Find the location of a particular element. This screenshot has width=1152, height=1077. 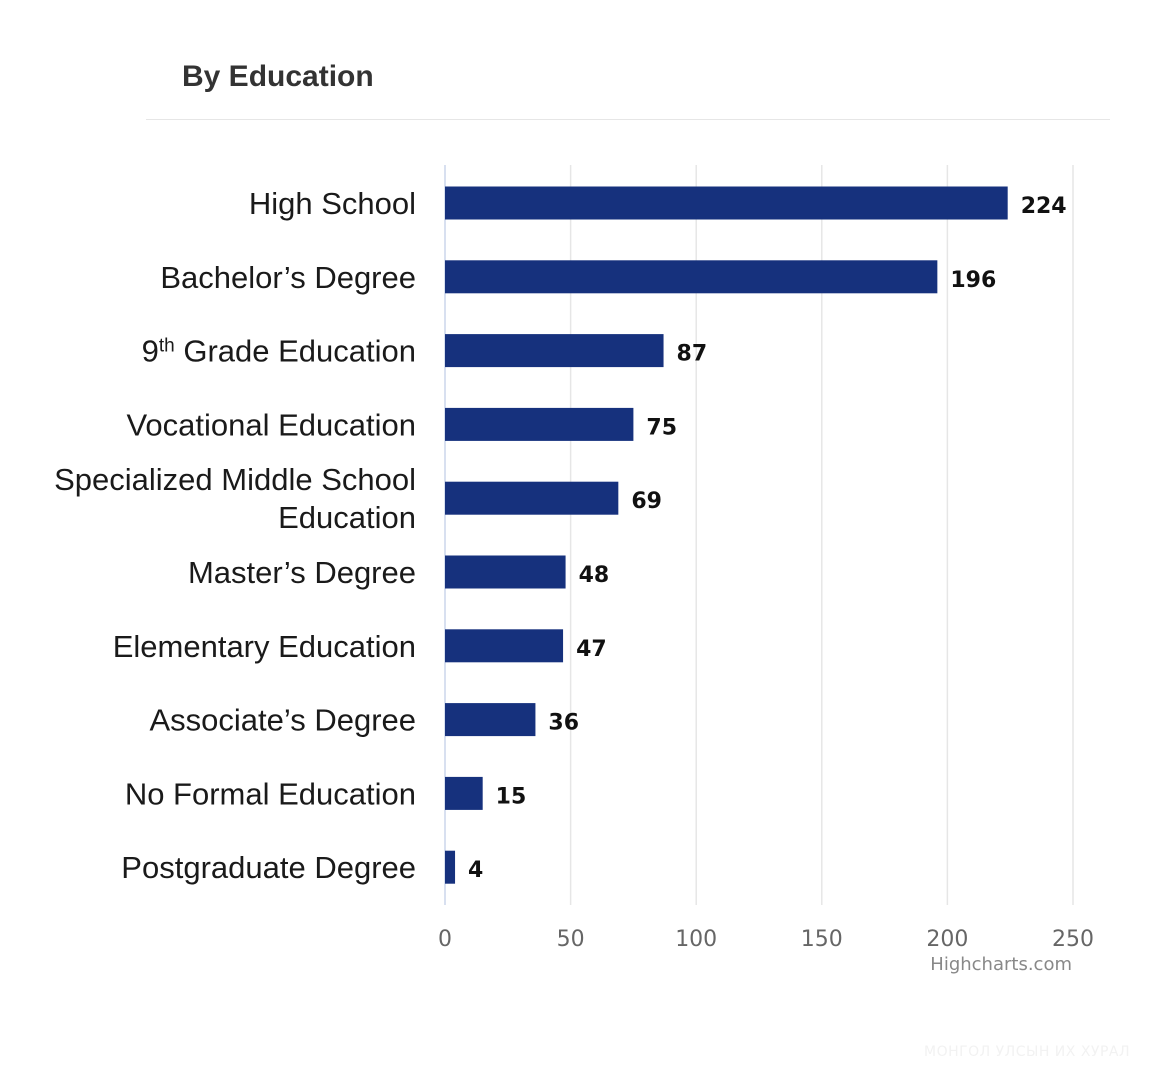

category-label: No Formal Education is located at coordinates (270, 793).